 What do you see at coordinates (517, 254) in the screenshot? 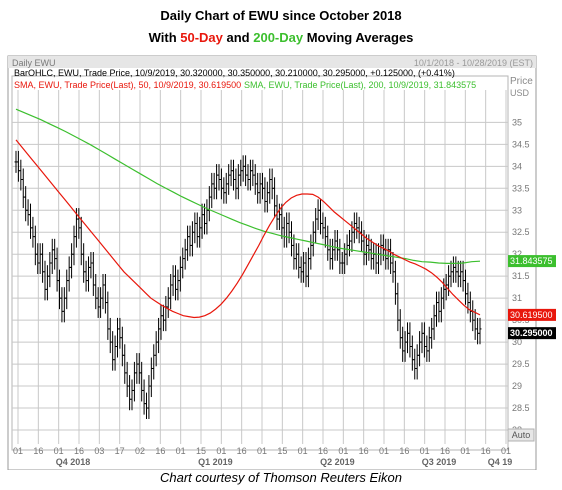
I see `y-tick-label: 32` at bounding box center [517, 254].